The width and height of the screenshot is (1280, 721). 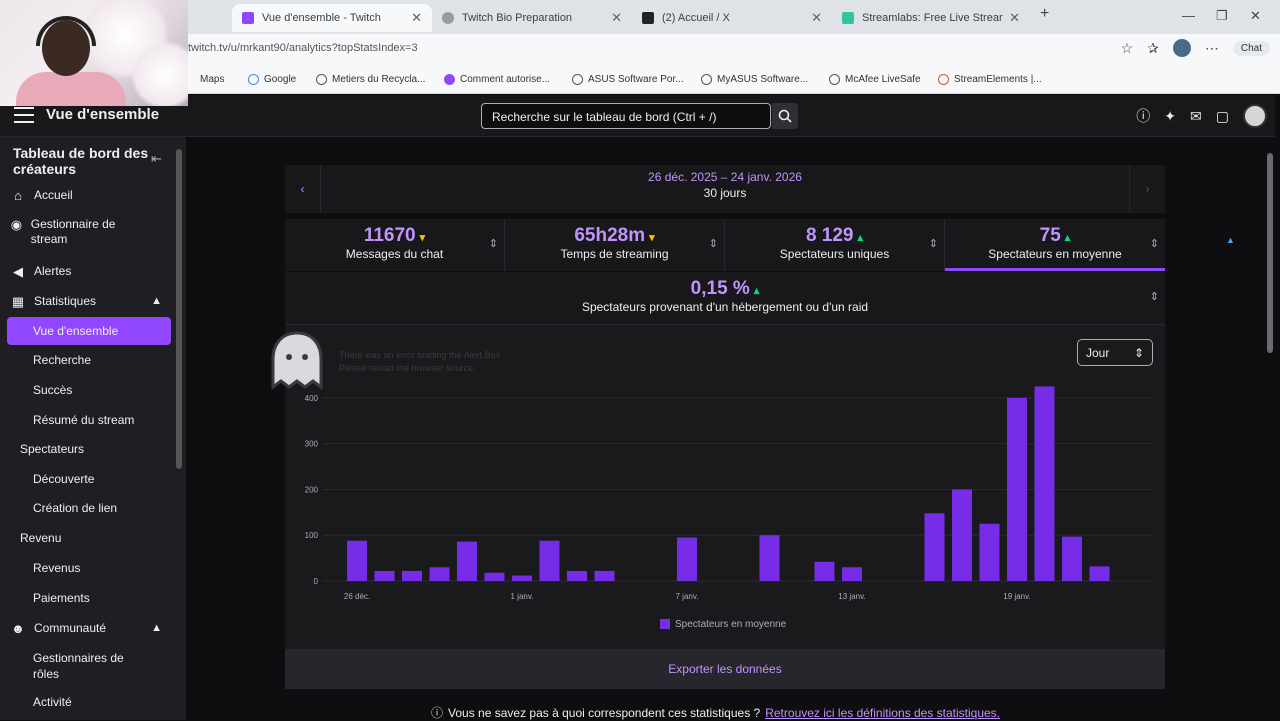 I want to click on more-options-icon: ⋯, so click(x=1211, y=47).